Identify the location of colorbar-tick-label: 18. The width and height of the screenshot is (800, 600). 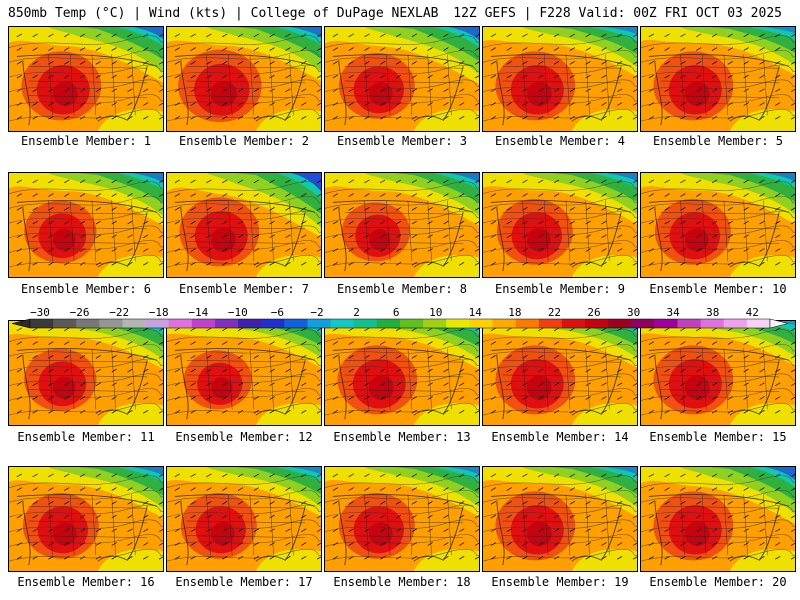
(514, 312).